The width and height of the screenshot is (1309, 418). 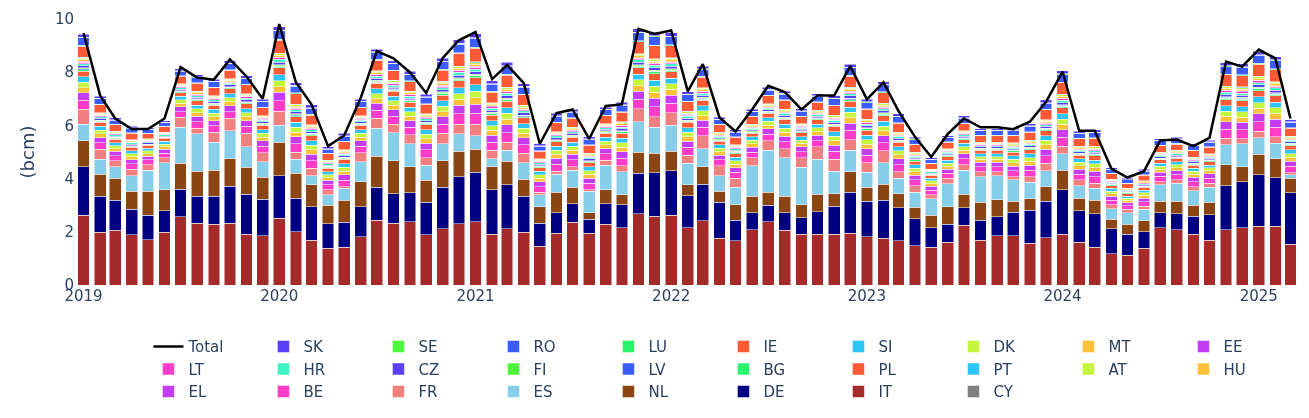 I want to click on y-tick-label: 4, so click(x=69, y=178).